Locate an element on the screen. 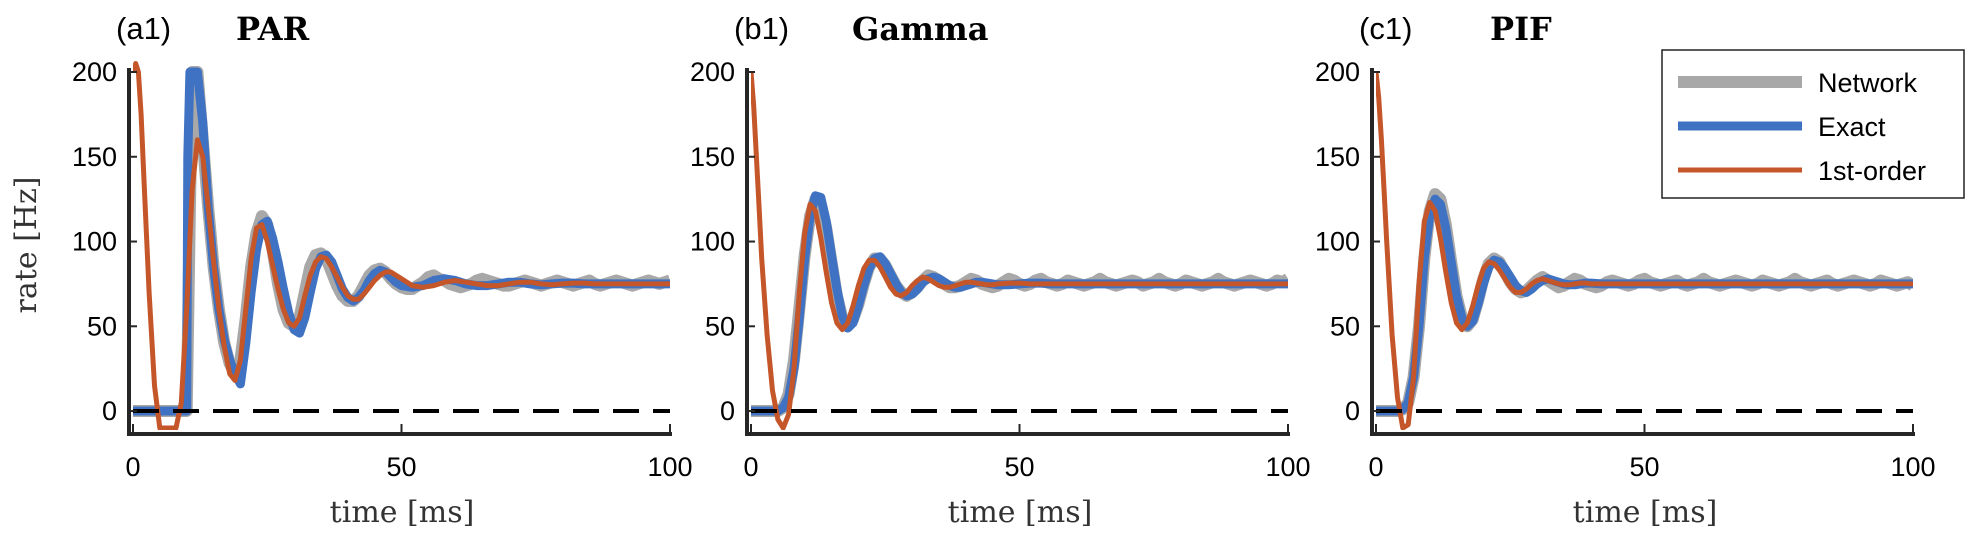  panel-label: (c1) is located at coordinates (1385, 28).